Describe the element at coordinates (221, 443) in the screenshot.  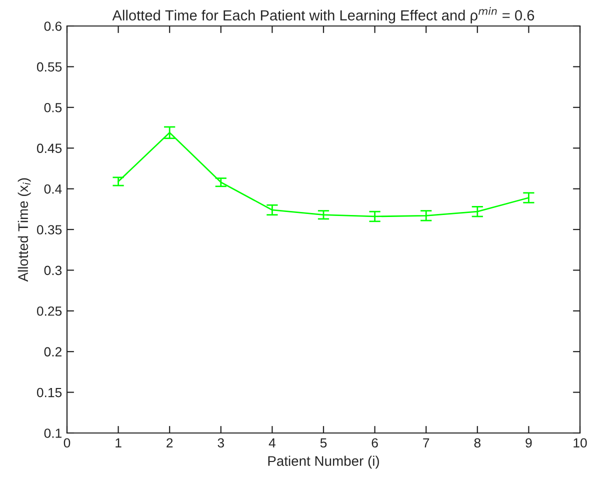
I see `x-tick-label: 3` at that location.